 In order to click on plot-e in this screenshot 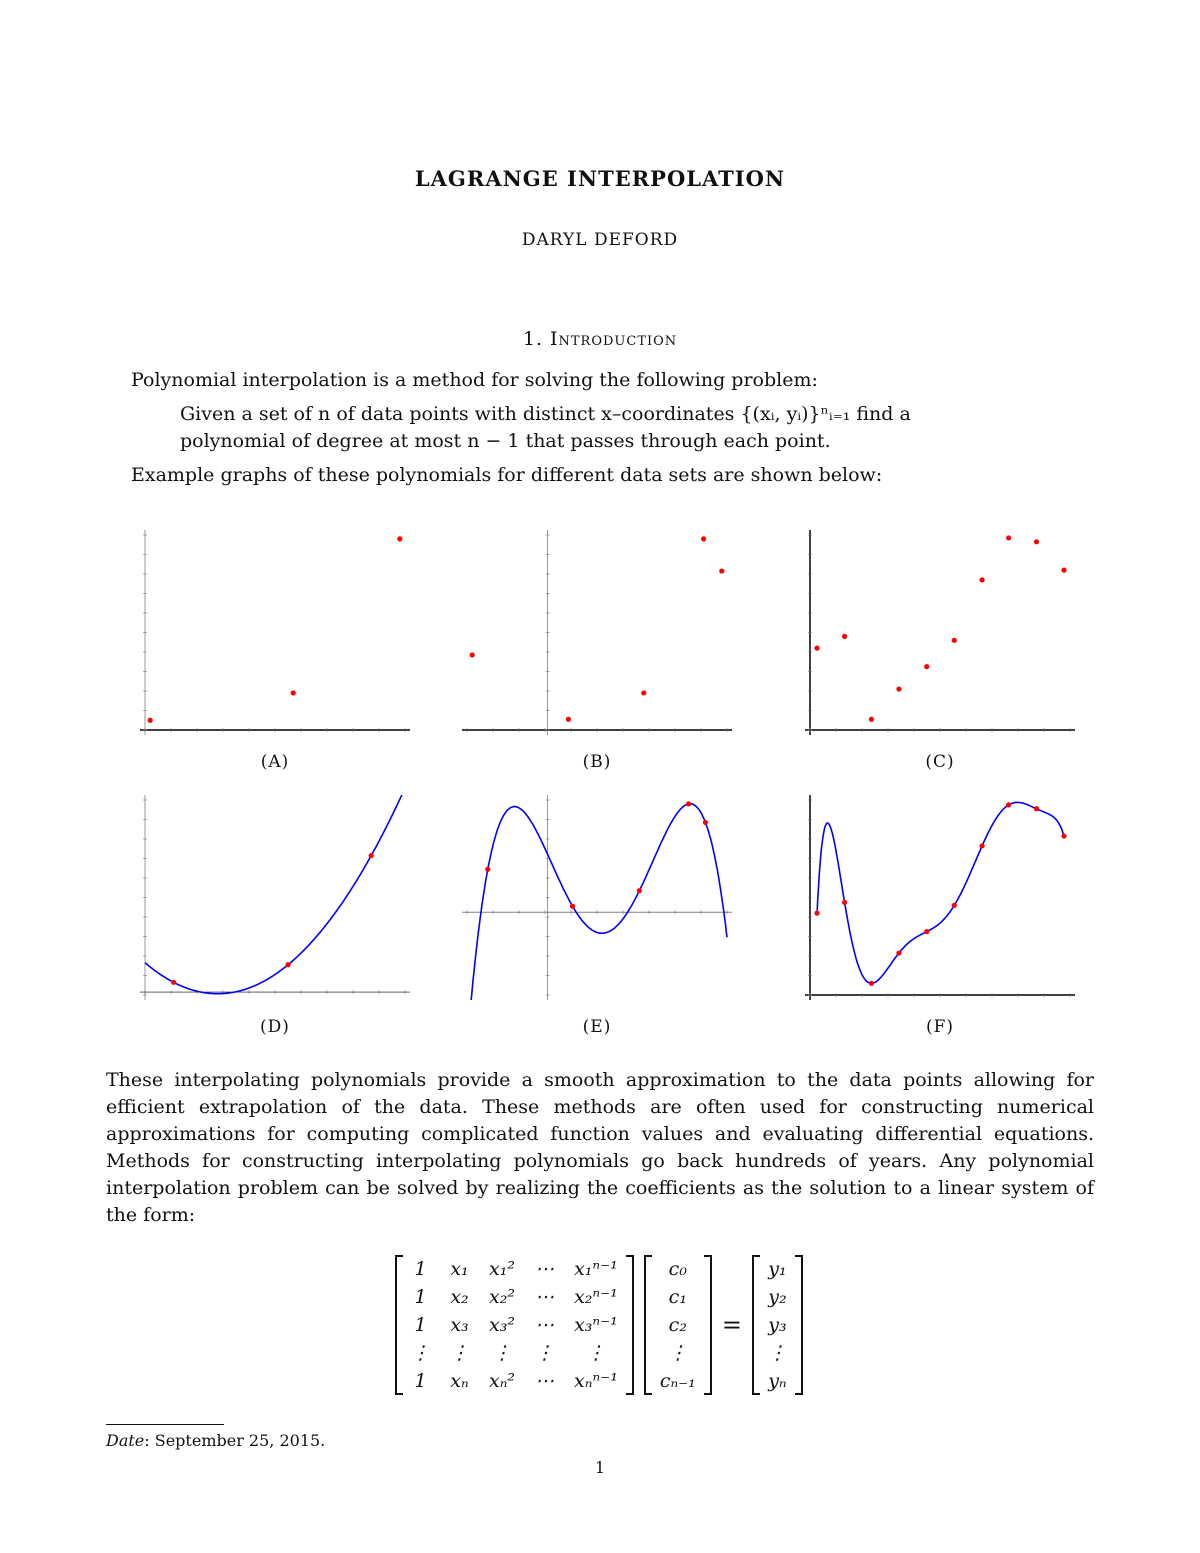, I will do `click(597, 897)`.